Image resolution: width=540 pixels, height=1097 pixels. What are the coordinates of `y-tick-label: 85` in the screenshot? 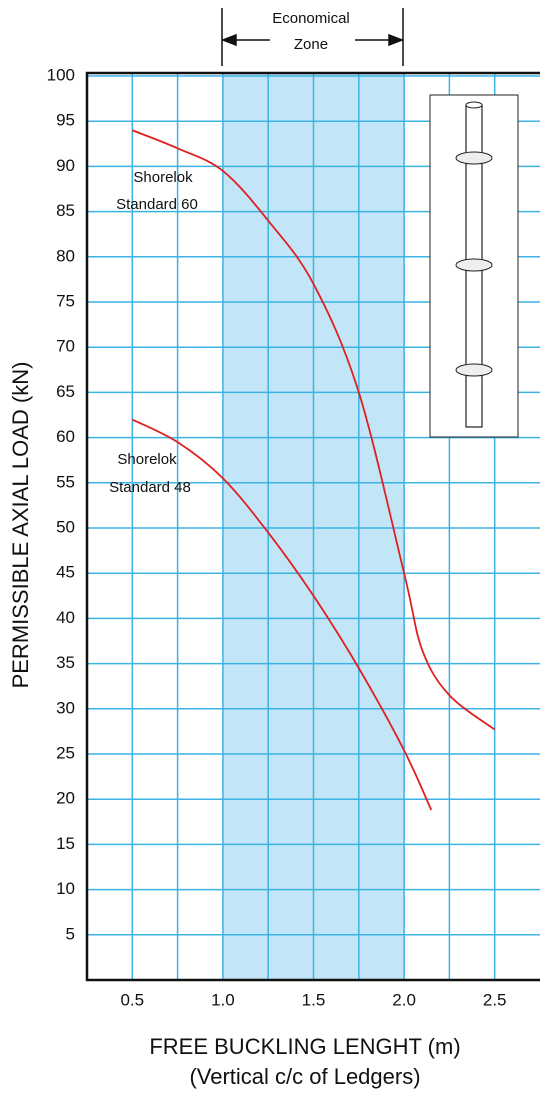 It's located at (65, 210).